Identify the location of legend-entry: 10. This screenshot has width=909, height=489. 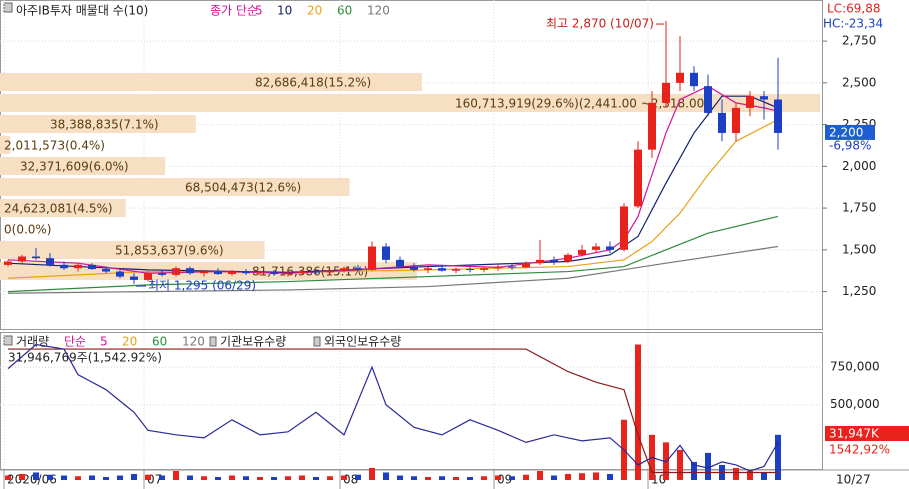
(284, 11).